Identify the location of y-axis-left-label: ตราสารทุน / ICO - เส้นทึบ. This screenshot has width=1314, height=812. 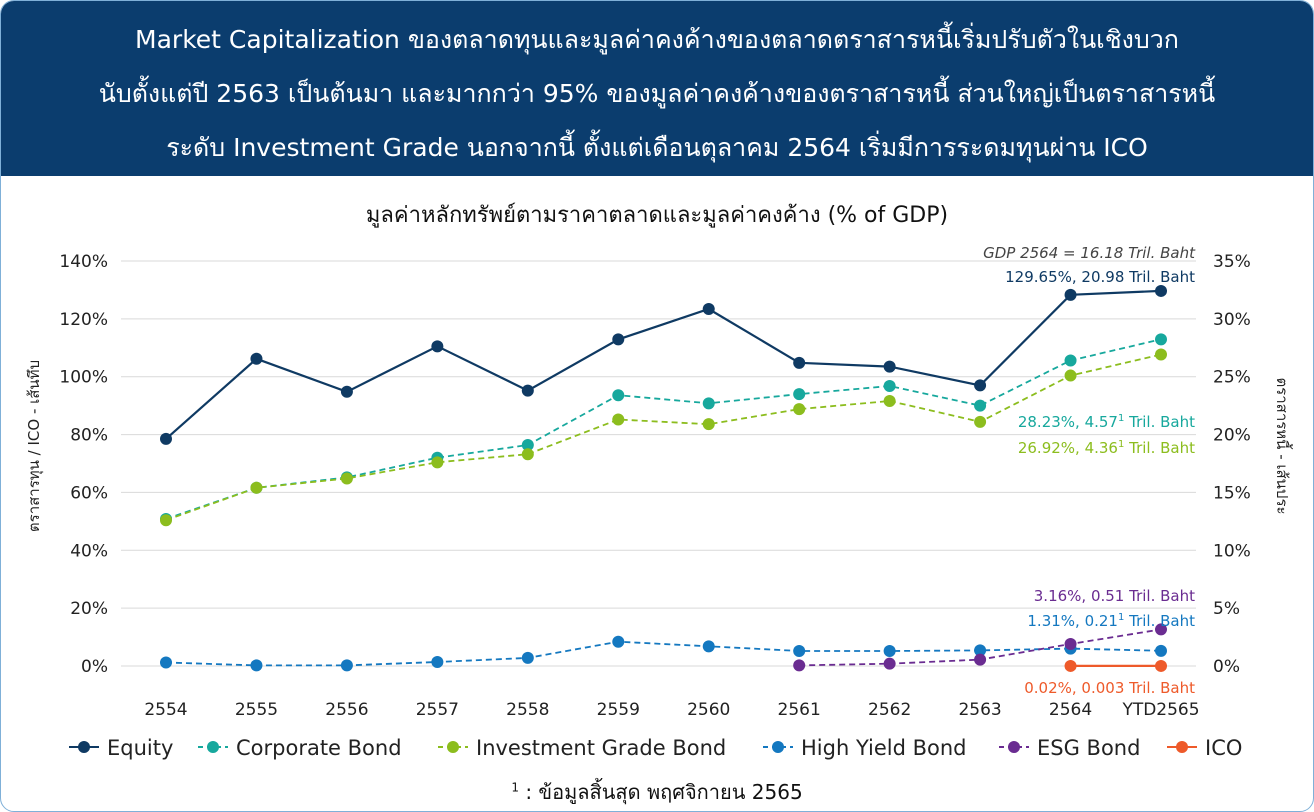
(34, 446).